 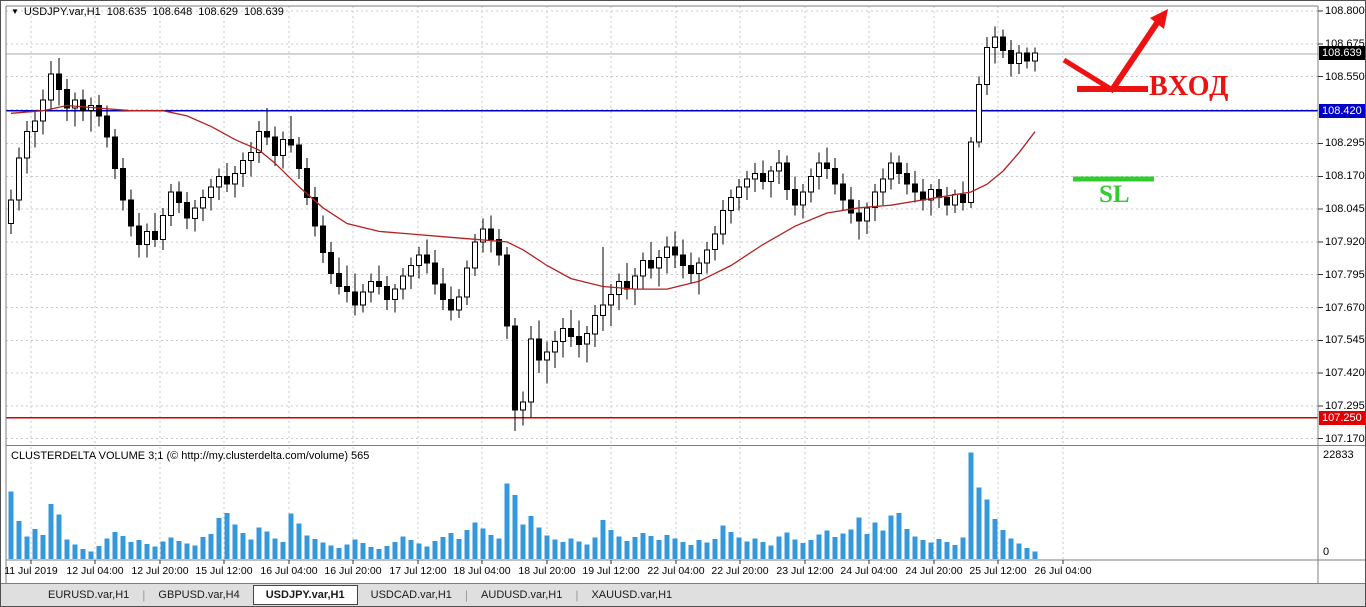 I want to click on volume-scale-max: 22833, so click(x=1338, y=455).